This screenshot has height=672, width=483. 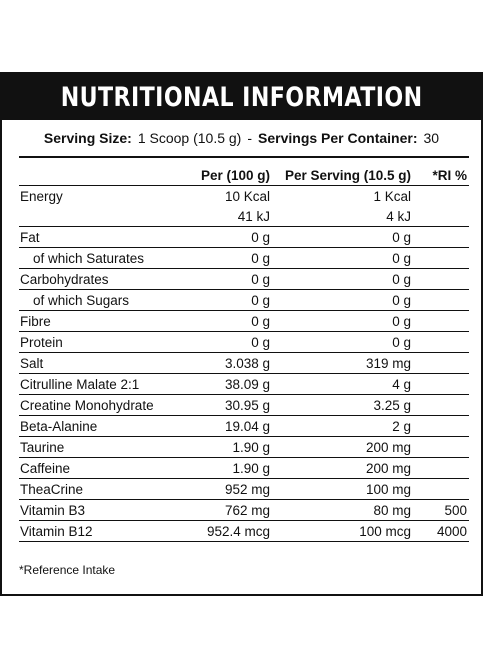 I want to click on per-100g-value: 3.038 g, so click(x=224, y=363).